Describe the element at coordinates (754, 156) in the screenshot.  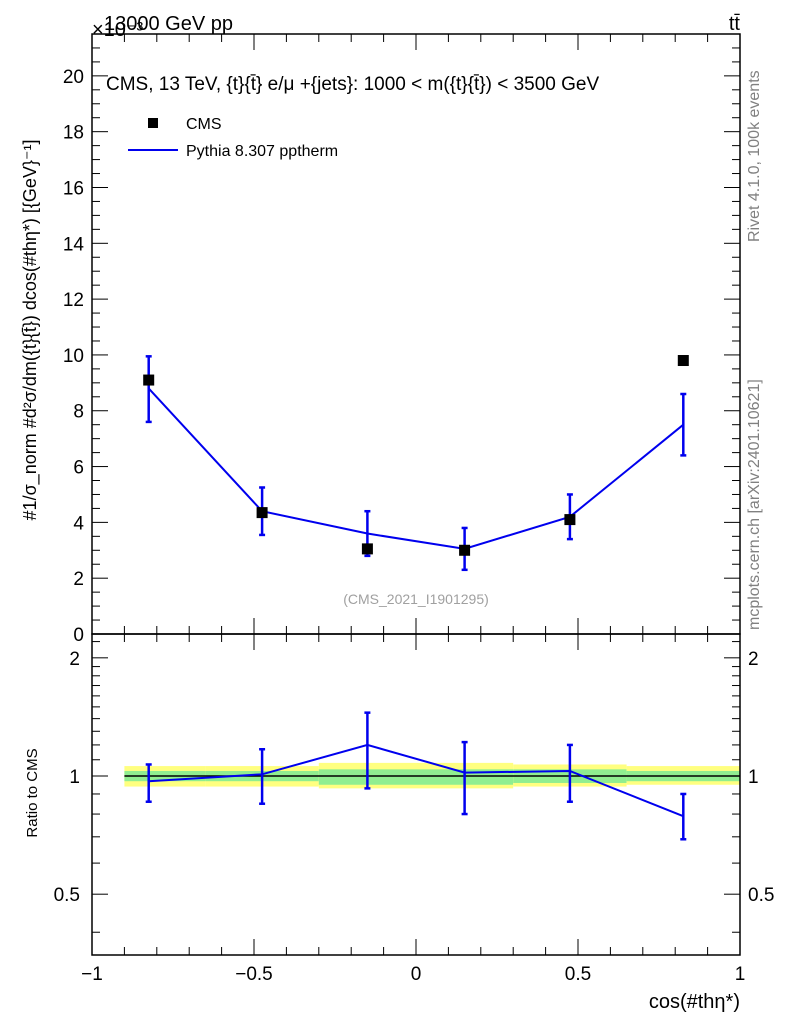
I see `rivet-version-label: Rivet 4.1.0, 100k events` at that location.